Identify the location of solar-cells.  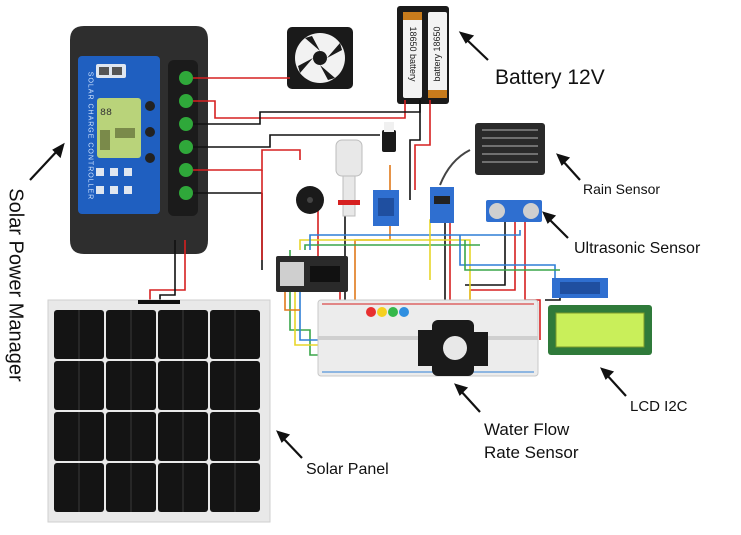
(157, 411).